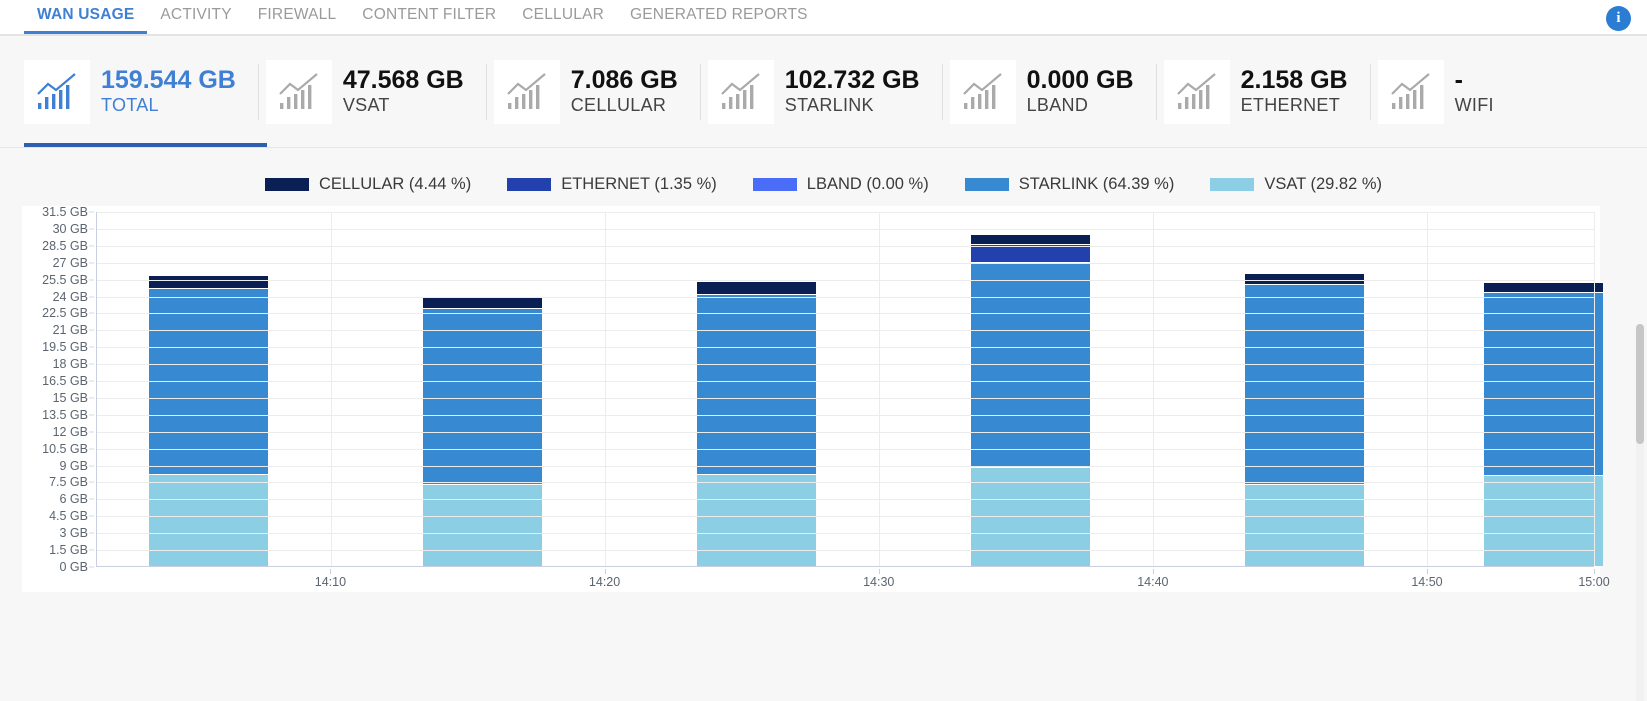  I want to click on legend-item-cellular: CELLULAR (4.44 %), so click(368, 184).